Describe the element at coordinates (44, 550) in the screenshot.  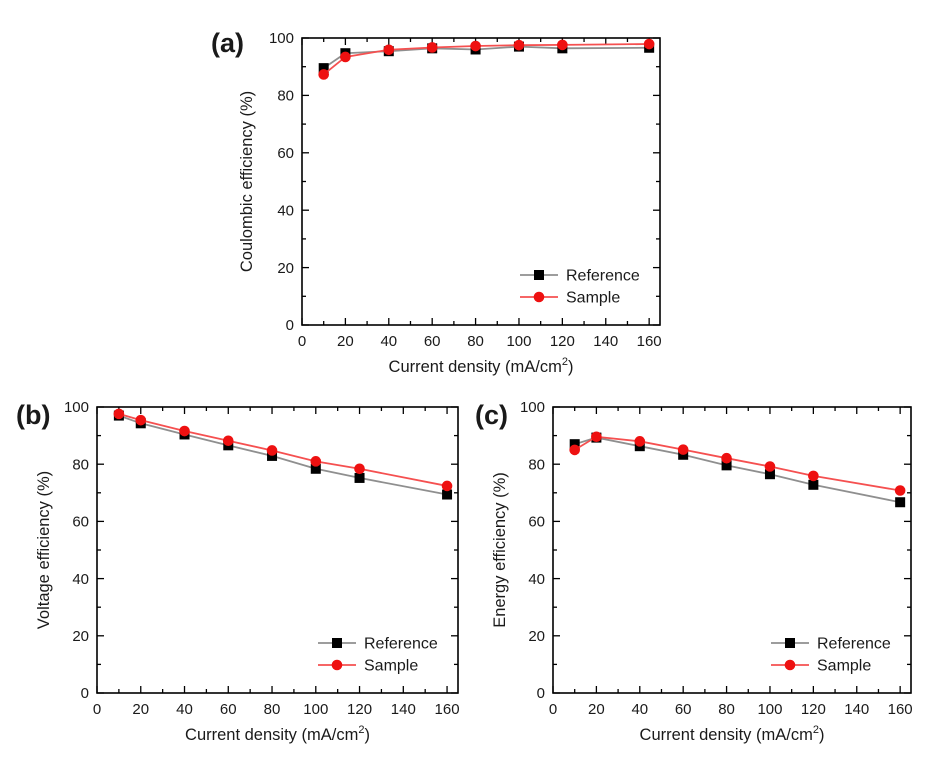
I see `y-axis-label: Voltage efficiency (%)` at that location.